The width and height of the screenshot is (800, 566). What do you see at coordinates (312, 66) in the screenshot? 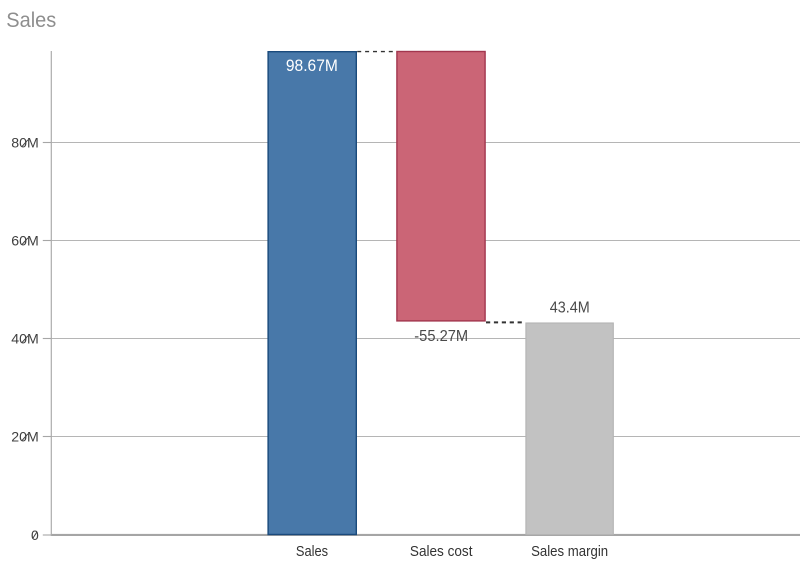
I see `svg-text: 98.67M` at bounding box center [312, 66].